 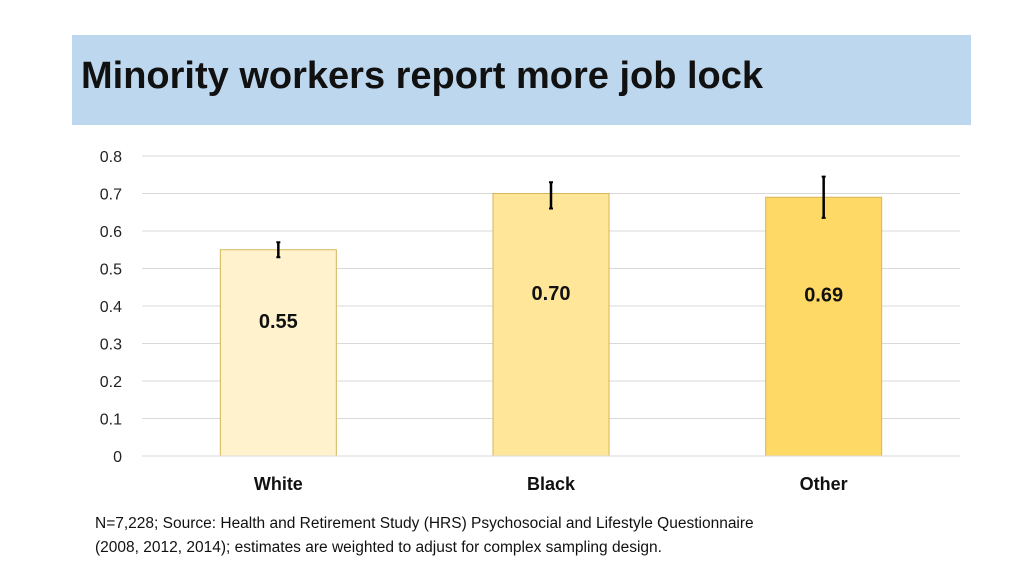 What do you see at coordinates (111, 157) in the screenshot?
I see `y-tick-label: 0.8` at bounding box center [111, 157].